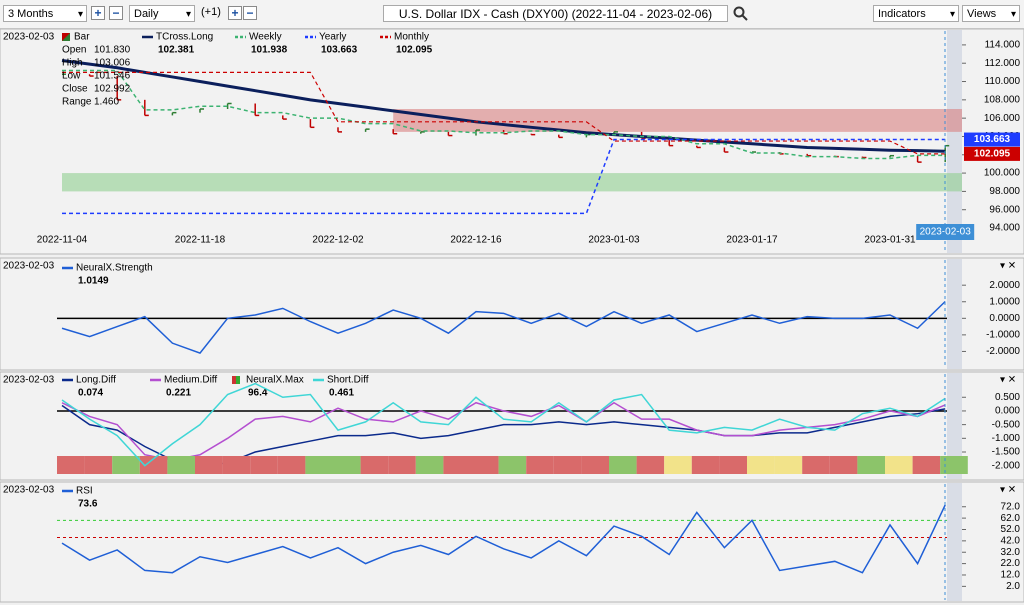 Image resolution: width=1024 pixels, height=605 pixels. Describe the element at coordinates (677, 120) in the screenshot. I see `zone` at that location.